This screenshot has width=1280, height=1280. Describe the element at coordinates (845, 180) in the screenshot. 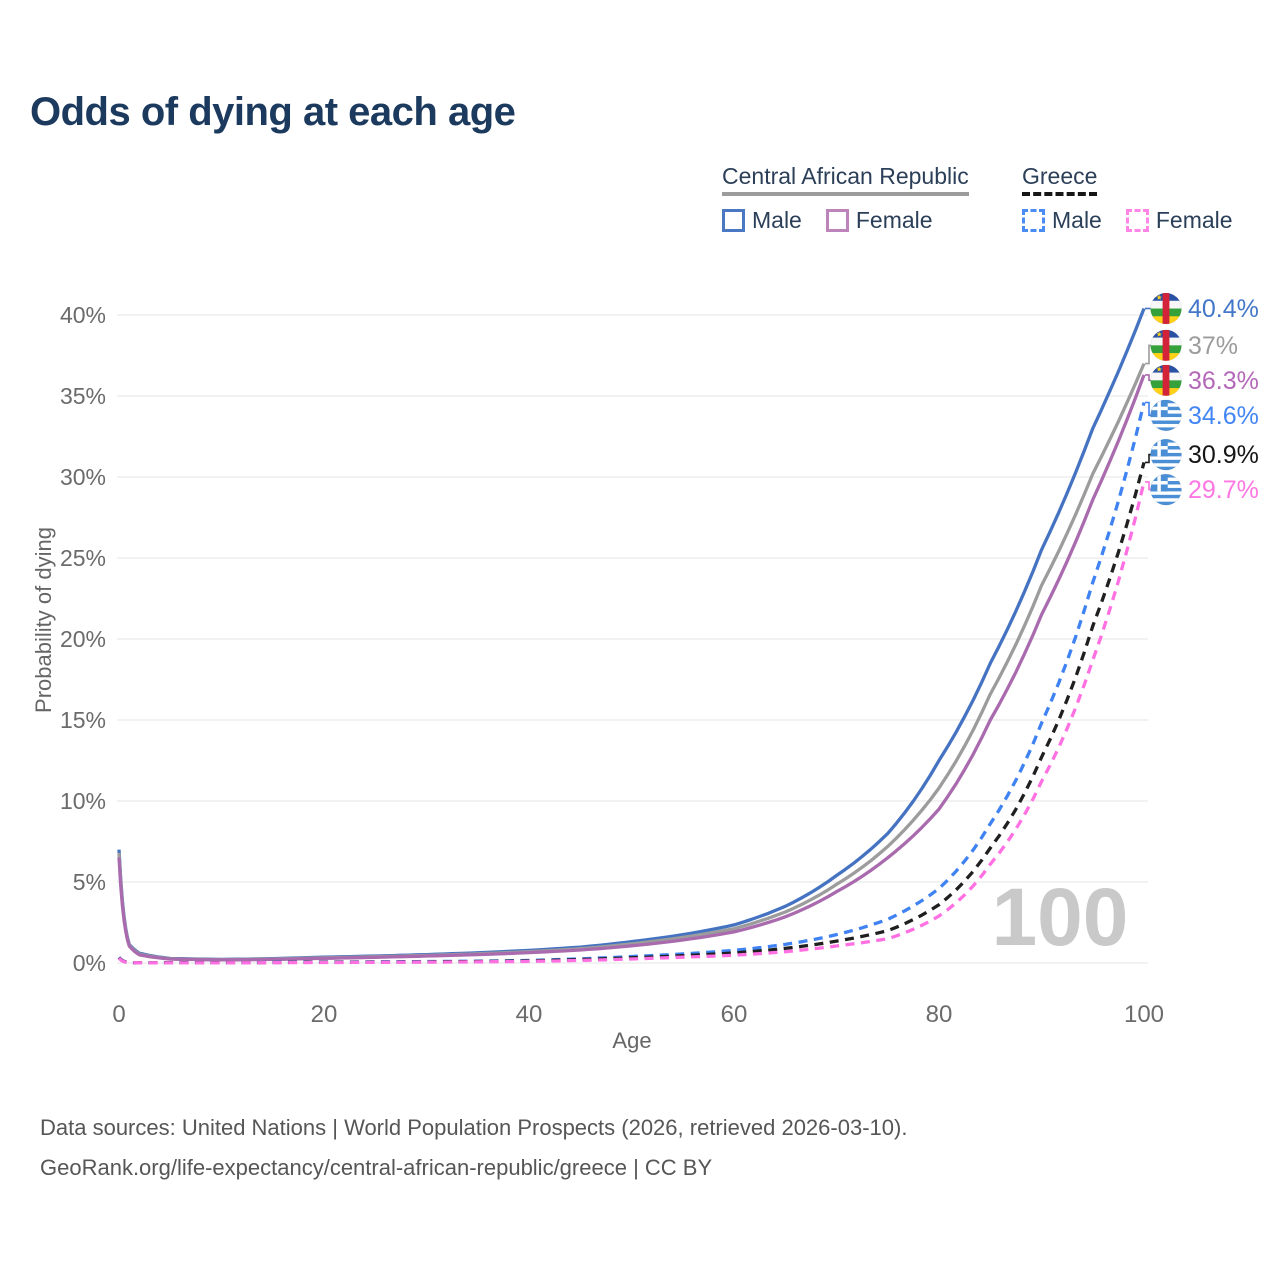

I see `legend-header-central-african-republic: Central African Republic` at that location.